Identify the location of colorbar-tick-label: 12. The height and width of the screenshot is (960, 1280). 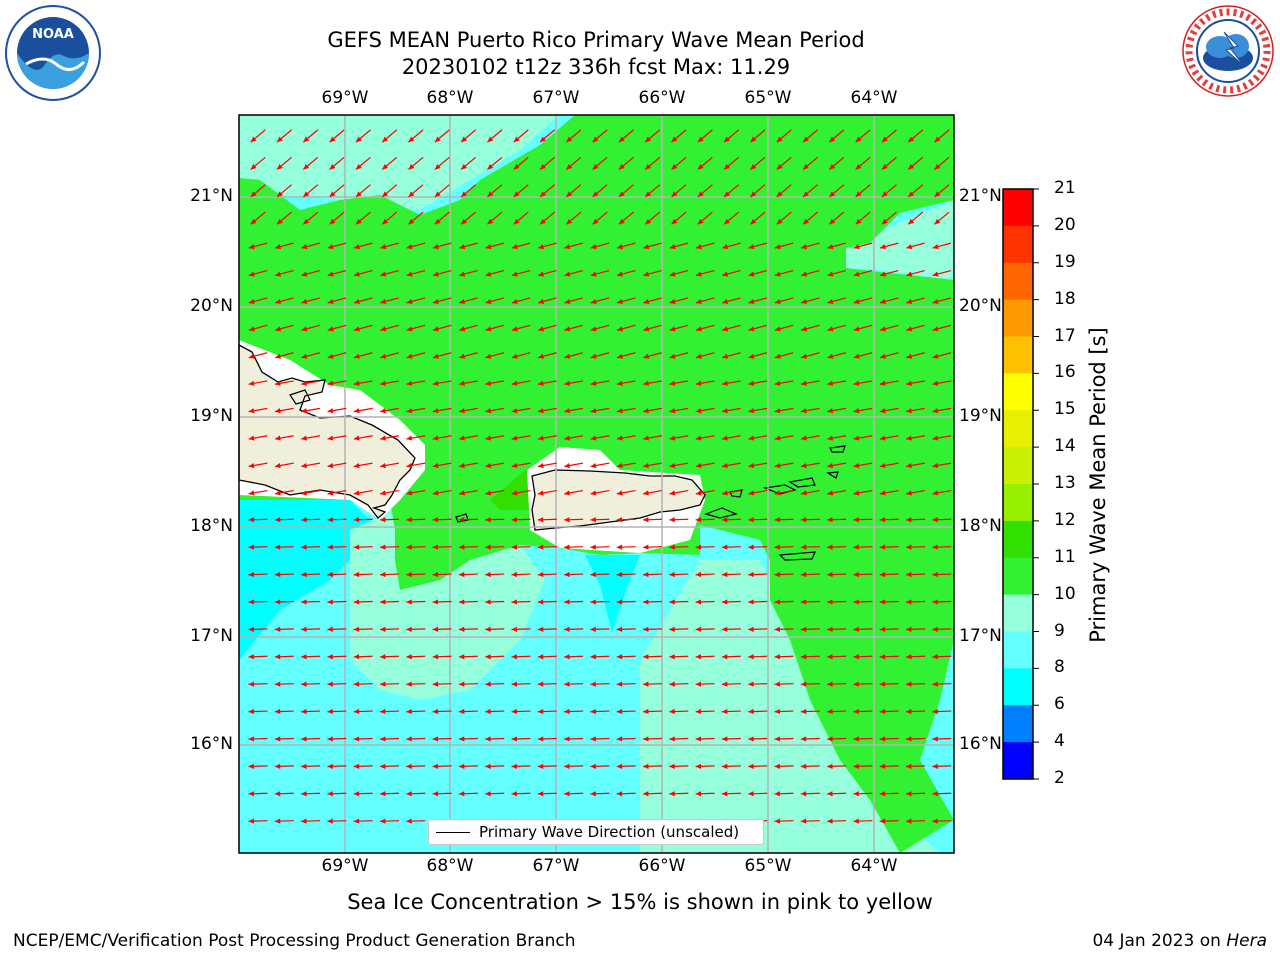
(1065, 519).